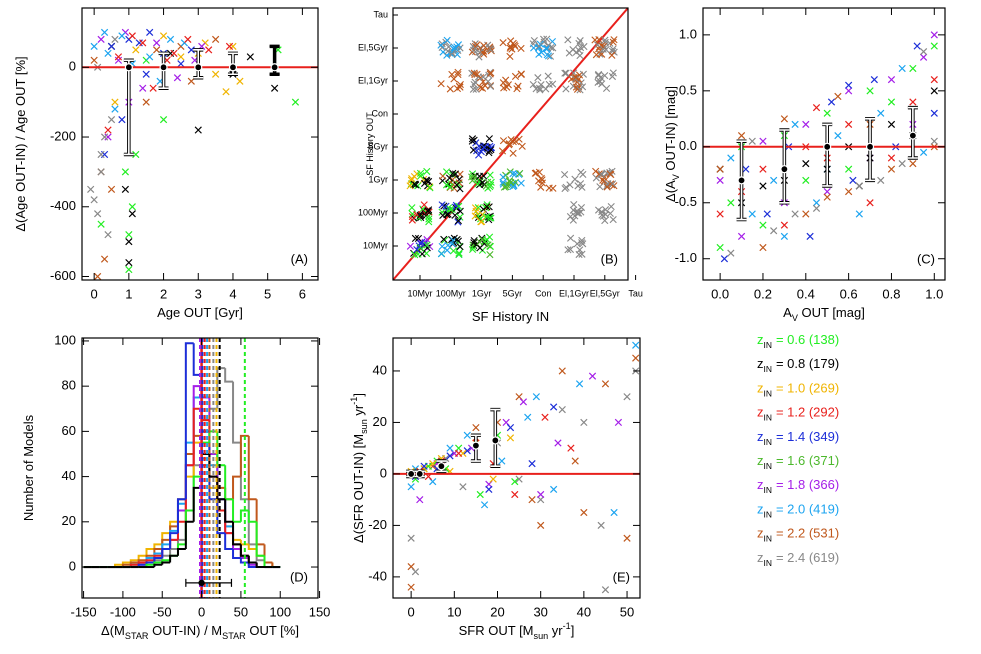 This screenshot has height=654, width=981. Describe the element at coordinates (798, 511) in the screenshot. I see `legend-entry: zIN = 2.0 (419)` at that location.